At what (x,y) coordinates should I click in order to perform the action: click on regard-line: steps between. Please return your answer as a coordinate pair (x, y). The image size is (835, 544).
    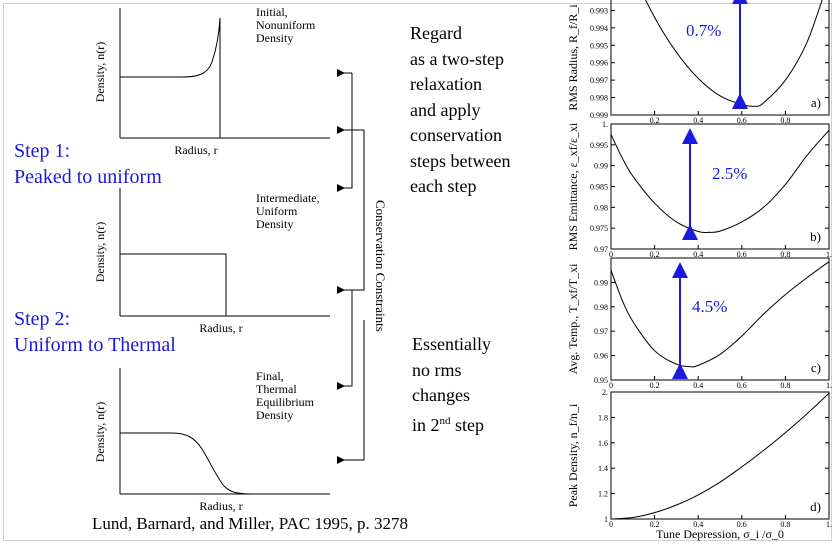
    Looking at the image, I should click on (460, 160).